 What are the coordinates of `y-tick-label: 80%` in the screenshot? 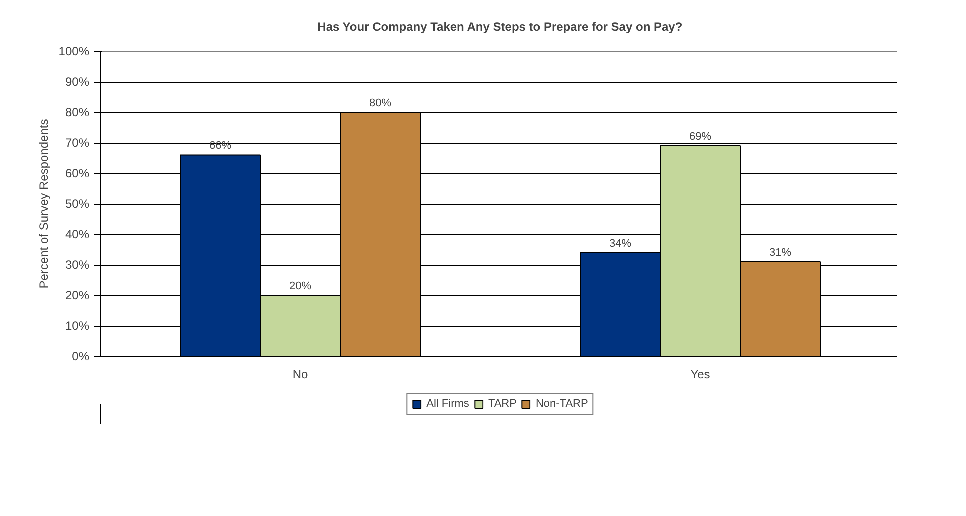 It's located at (77, 113).